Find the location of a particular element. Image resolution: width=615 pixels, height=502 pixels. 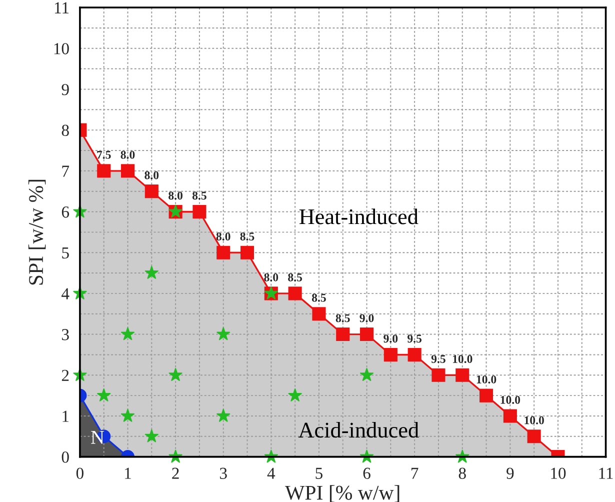

y-tick-label: 2 is located at coordinates (65, 375).